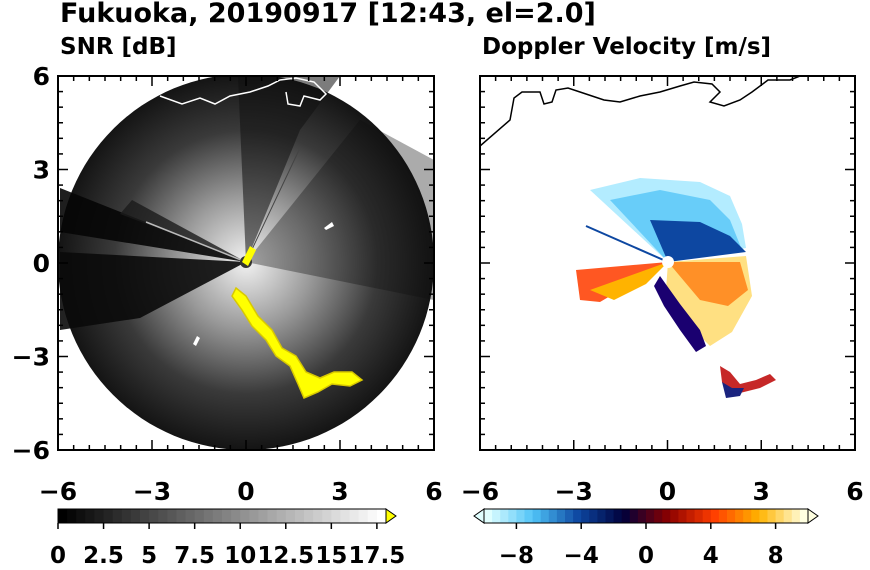  What do you see at coordinates (680, 314) in the screenshot?
I see `doppler-folding-edge` at bounding box center [680, 314].